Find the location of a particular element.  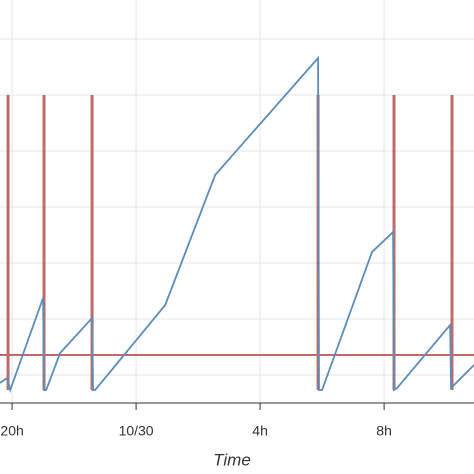

x-tick-label: 8h is located at coordinates (384, 431).